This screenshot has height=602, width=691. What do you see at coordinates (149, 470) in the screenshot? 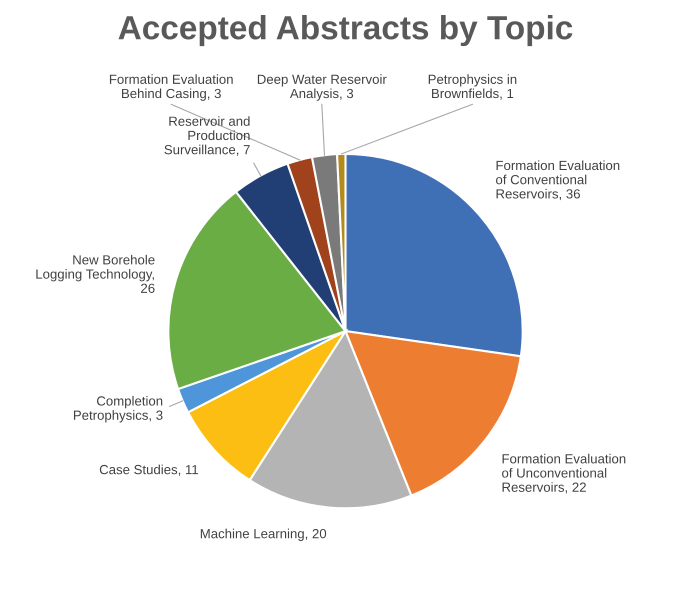
I see `slice-label: Case Studies, 11` at bounding box center [149, 470].